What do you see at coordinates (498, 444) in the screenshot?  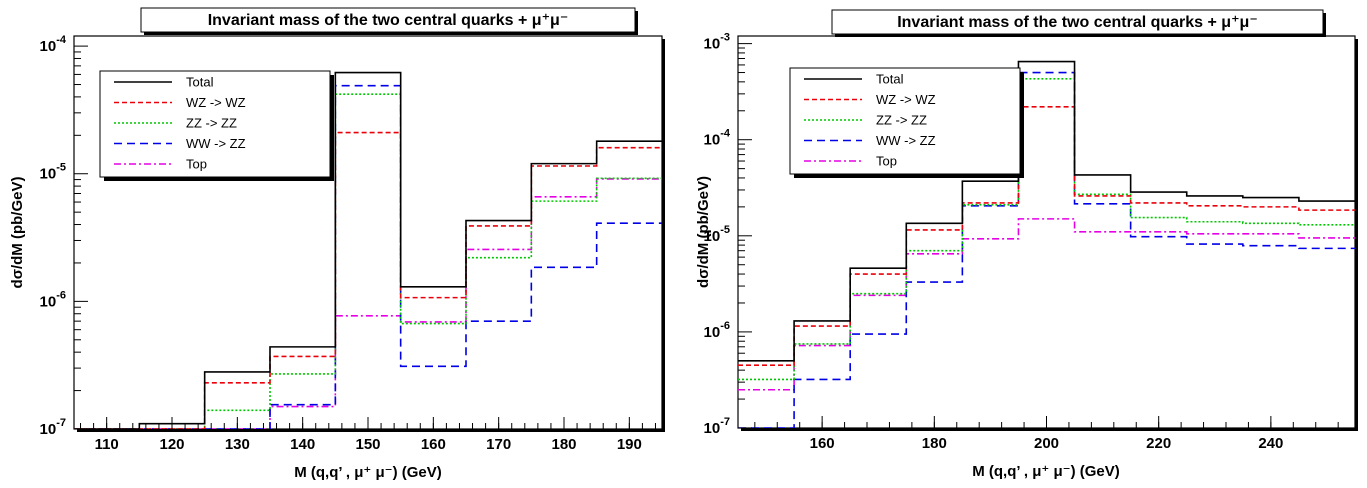 I see `x-tick-label: 170` at bounding box center [498, 444].